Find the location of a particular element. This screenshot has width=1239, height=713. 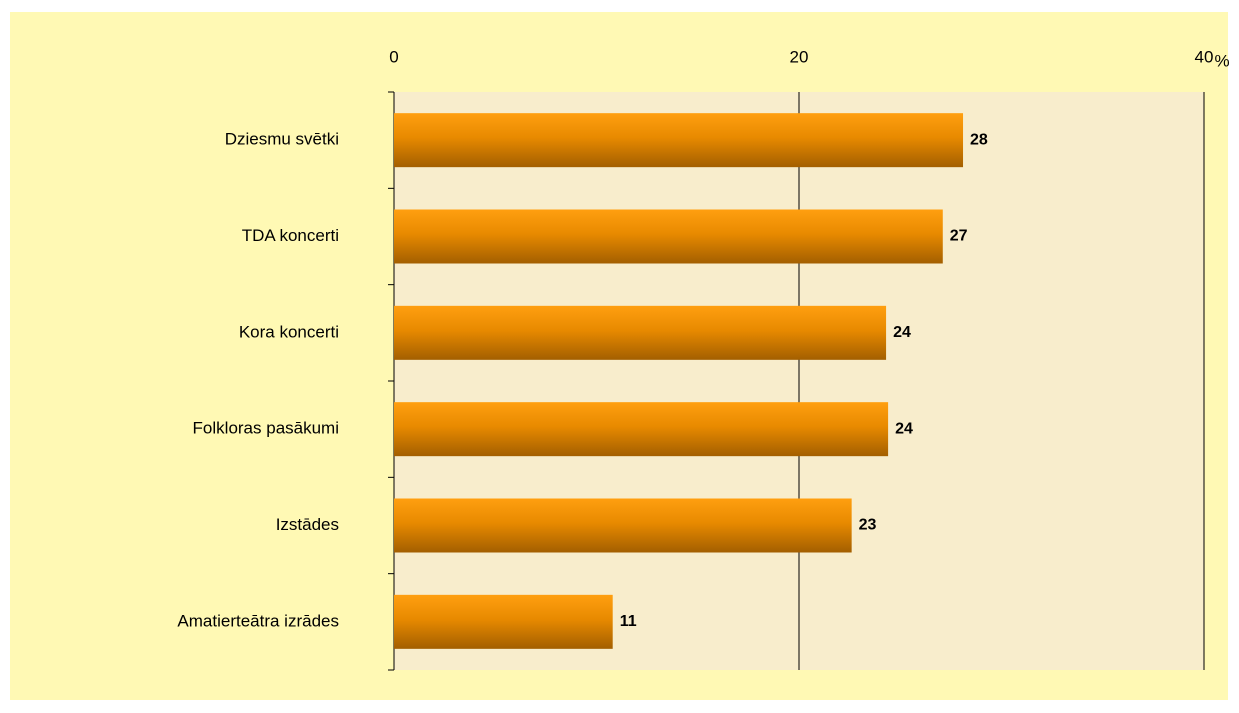

value-label: 27 is located at coordinates (959, 236).